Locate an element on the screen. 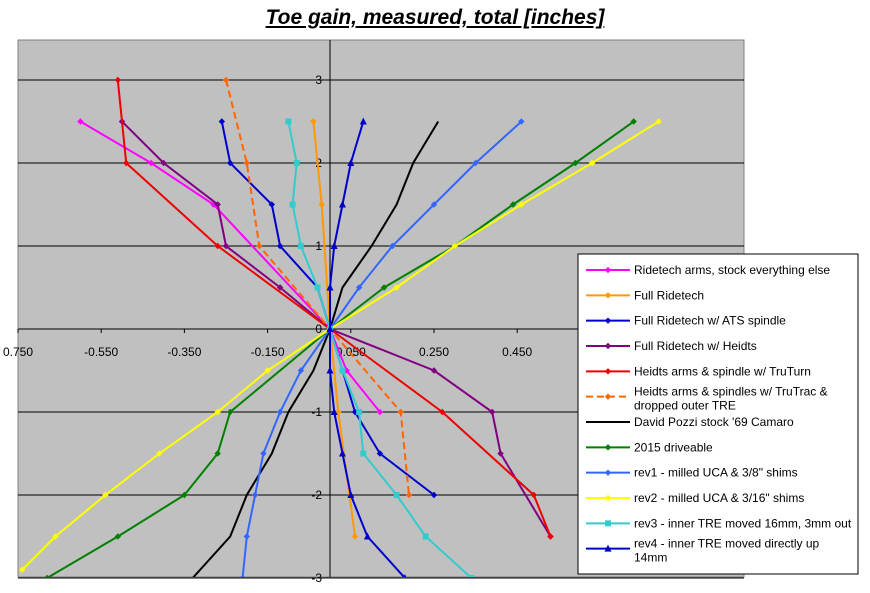 The image size is (870, 593). legend-entry: 2015 driveable is located at coordinates (649, 447).